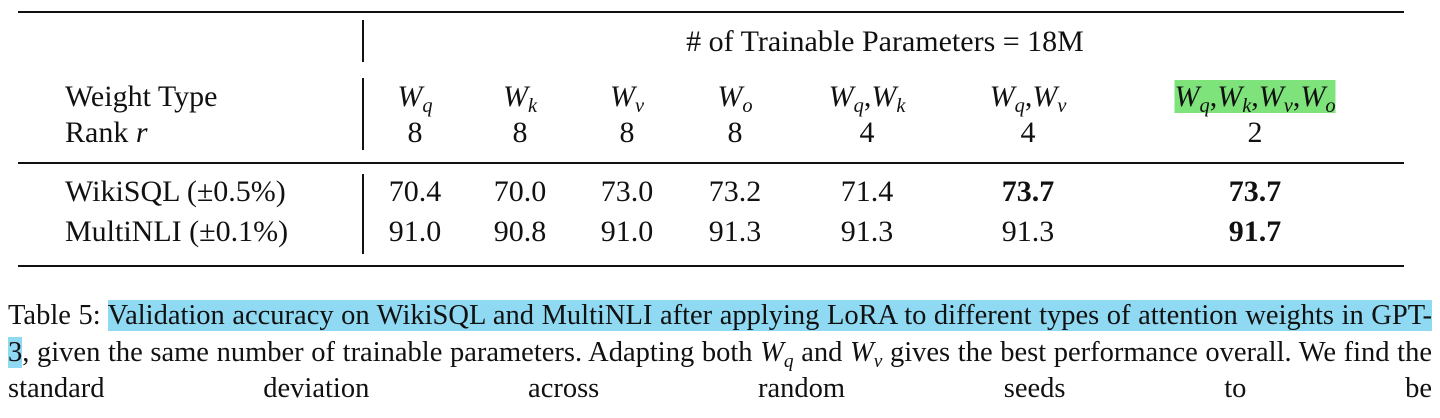 The image size is (1440, 418). I want to click on weight-type: Wq,Wk,Wv,Wo, so click(1255, 98).